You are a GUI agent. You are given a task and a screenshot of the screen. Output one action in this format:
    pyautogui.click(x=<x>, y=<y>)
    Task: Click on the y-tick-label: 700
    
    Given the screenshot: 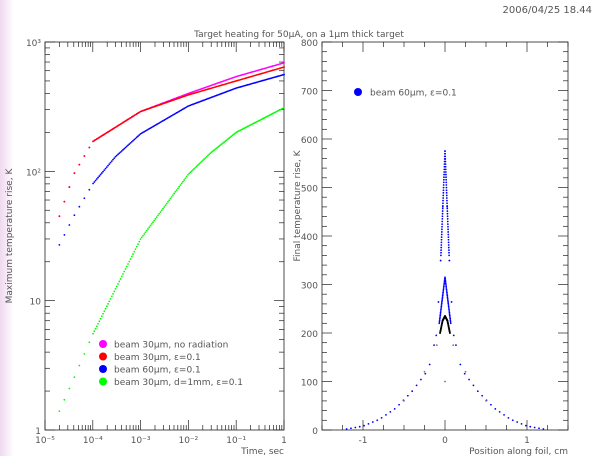 What is the action you would take?
    pyautogui.click(x=309, y=93)
    